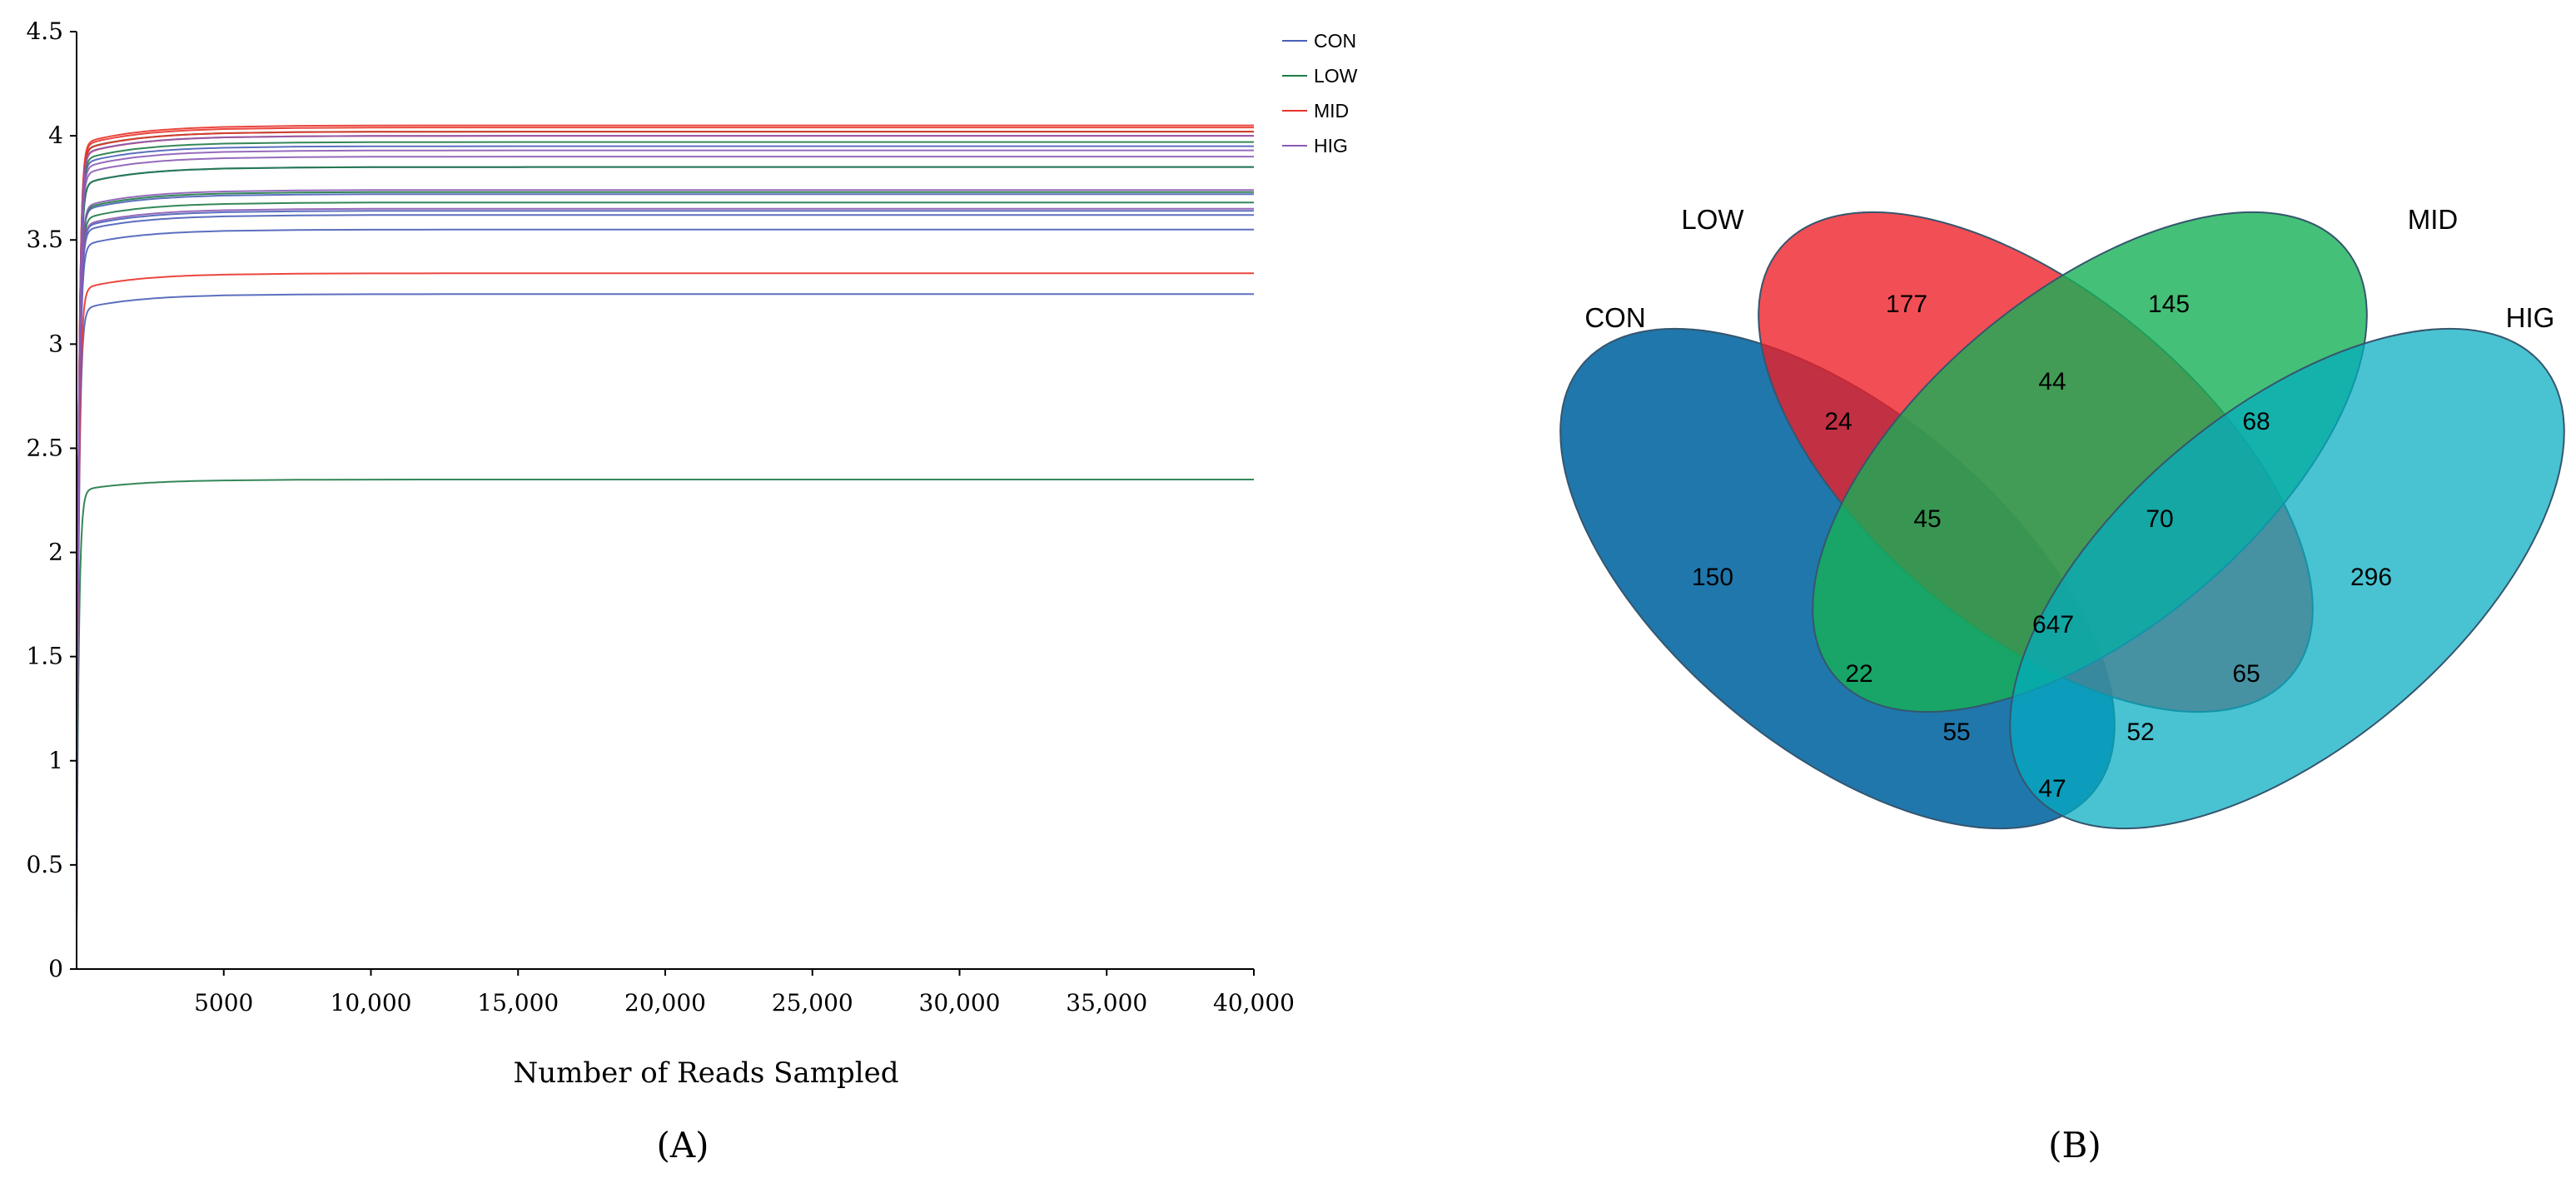 This screenshot has width=2576, height=1188. What do you see at coordinates (665, 1003) in the screenshot?
I see `x-tick-label: 20,000` at bounding box center [665, 1003].